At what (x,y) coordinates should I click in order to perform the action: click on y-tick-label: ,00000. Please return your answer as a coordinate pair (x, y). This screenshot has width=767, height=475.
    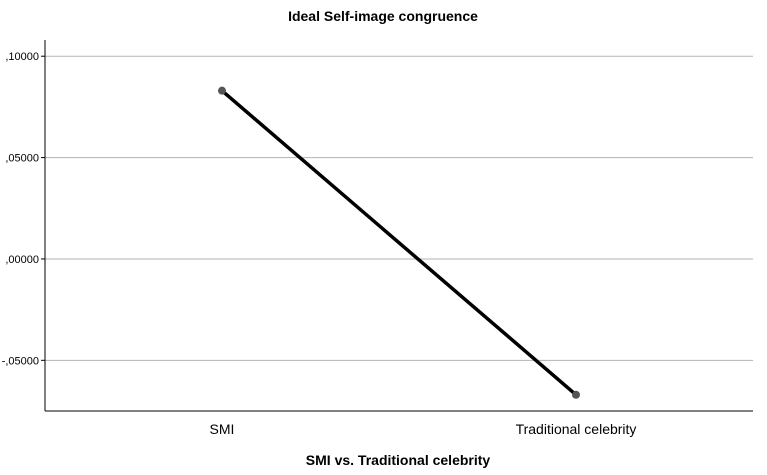
    Looking at the image, I should click on (22, 260).